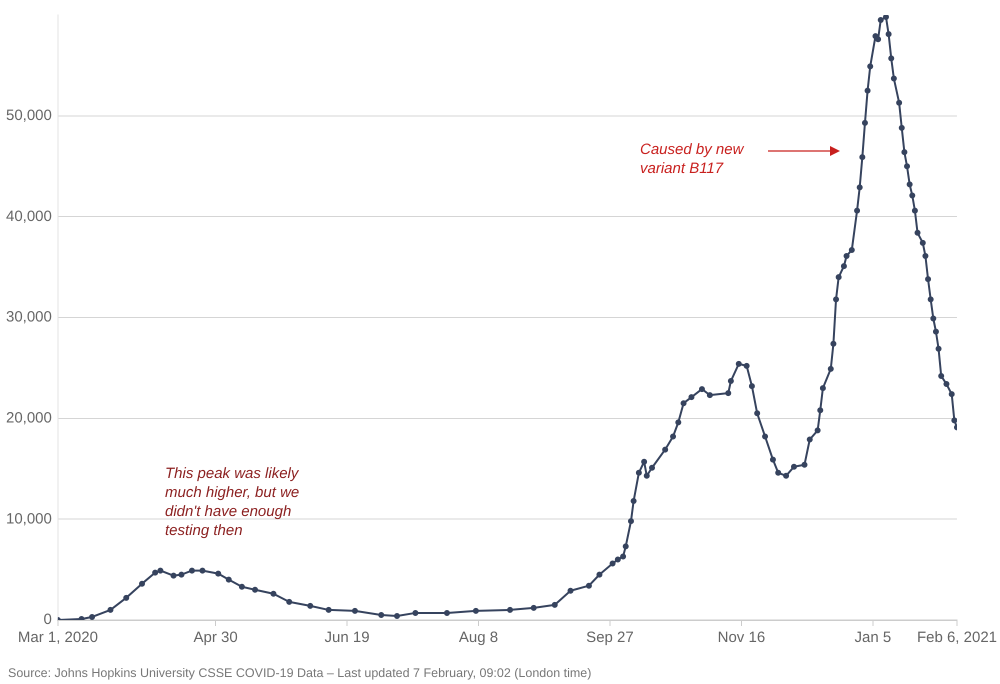  Describe the element at coordinates (873, 637) in the screenshot. I see `x-tick-label: Jan 5` at that location.